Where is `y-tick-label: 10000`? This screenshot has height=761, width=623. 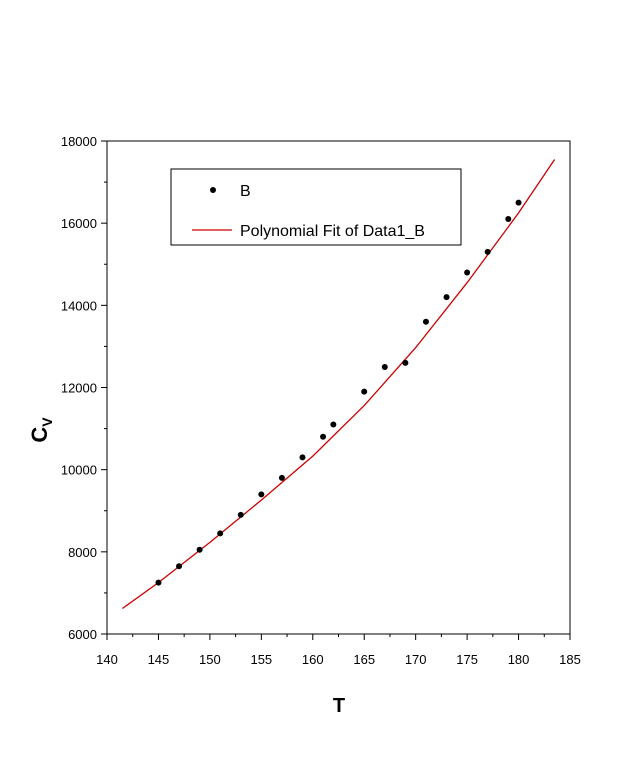
y-tick-label: 10000 is located at coordinates (79, 470).